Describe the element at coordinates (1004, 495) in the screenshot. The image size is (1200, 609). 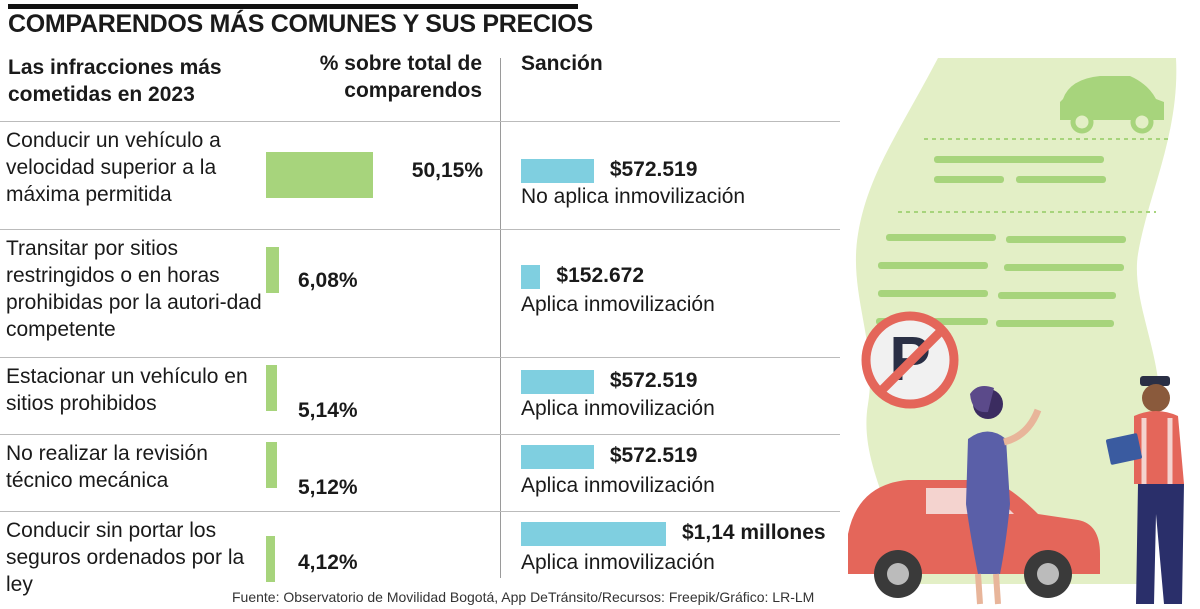
I see `woman-figure-icon` at that location.